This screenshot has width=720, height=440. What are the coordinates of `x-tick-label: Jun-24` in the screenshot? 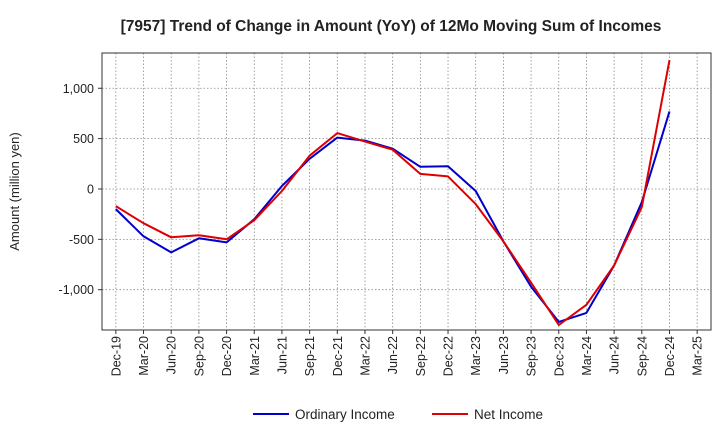 It's located at (615, 355).